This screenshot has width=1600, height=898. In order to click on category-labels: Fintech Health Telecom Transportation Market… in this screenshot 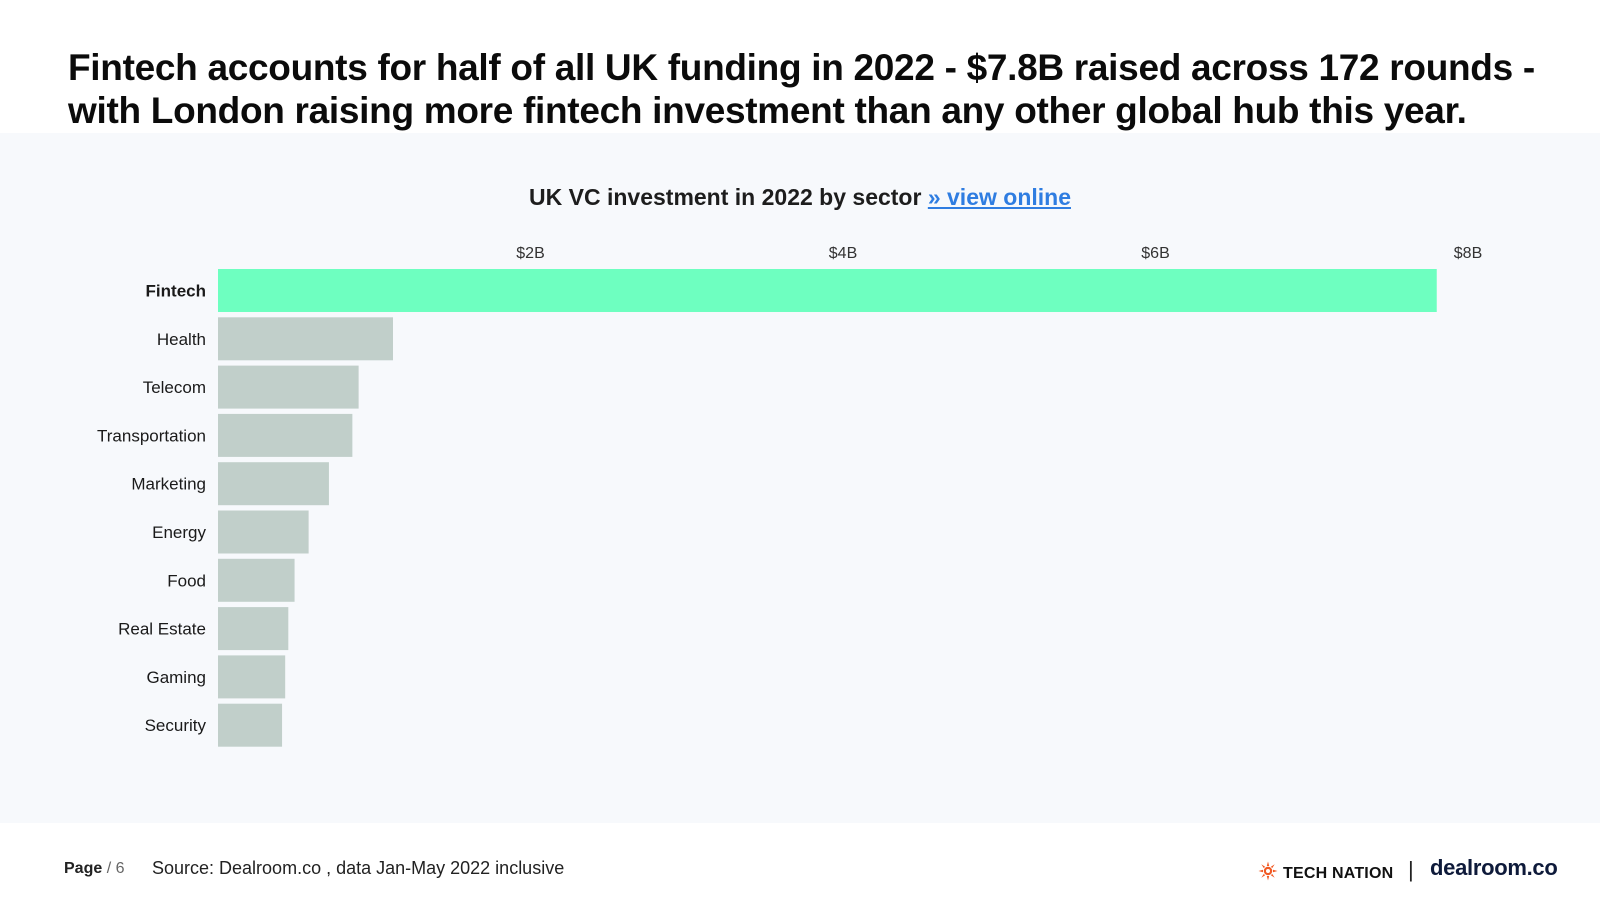, I will do `click(151, 509)`.